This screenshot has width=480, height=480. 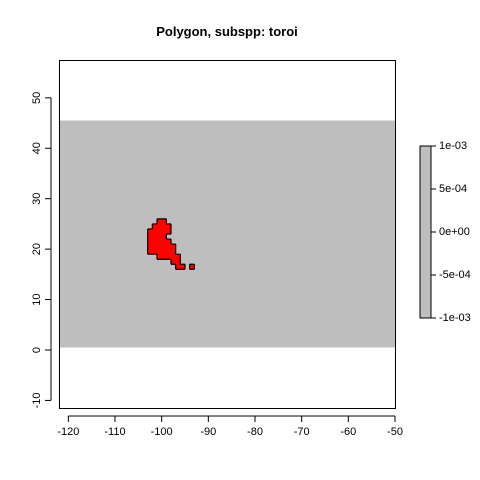 I want to click on legend-tick-label: -1e-03, so click(x=455, y=318).